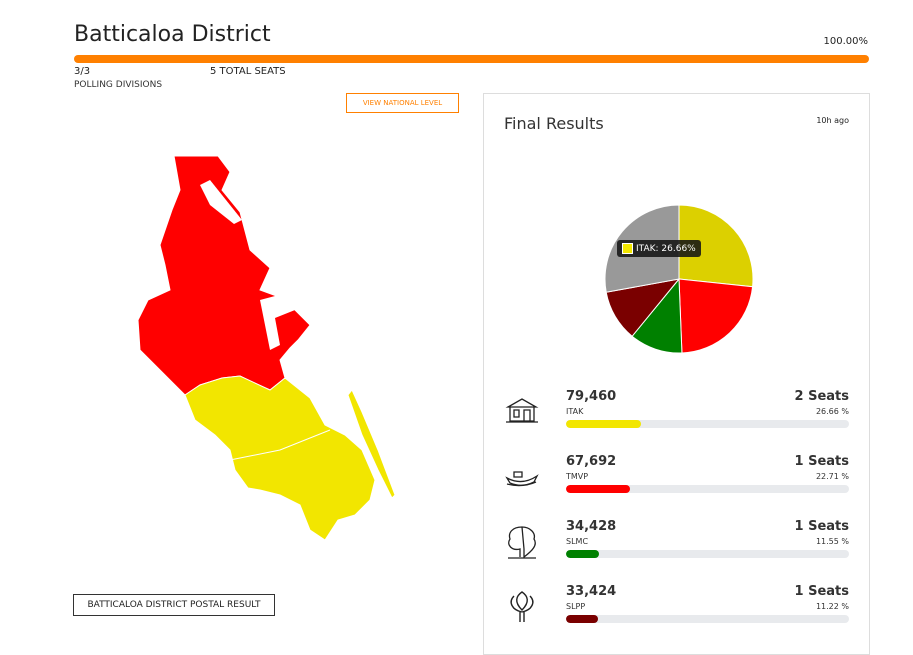  Describe the element at coordinates (554, 123) in the screenshot. I see `panel-title: Final Results` at that location.